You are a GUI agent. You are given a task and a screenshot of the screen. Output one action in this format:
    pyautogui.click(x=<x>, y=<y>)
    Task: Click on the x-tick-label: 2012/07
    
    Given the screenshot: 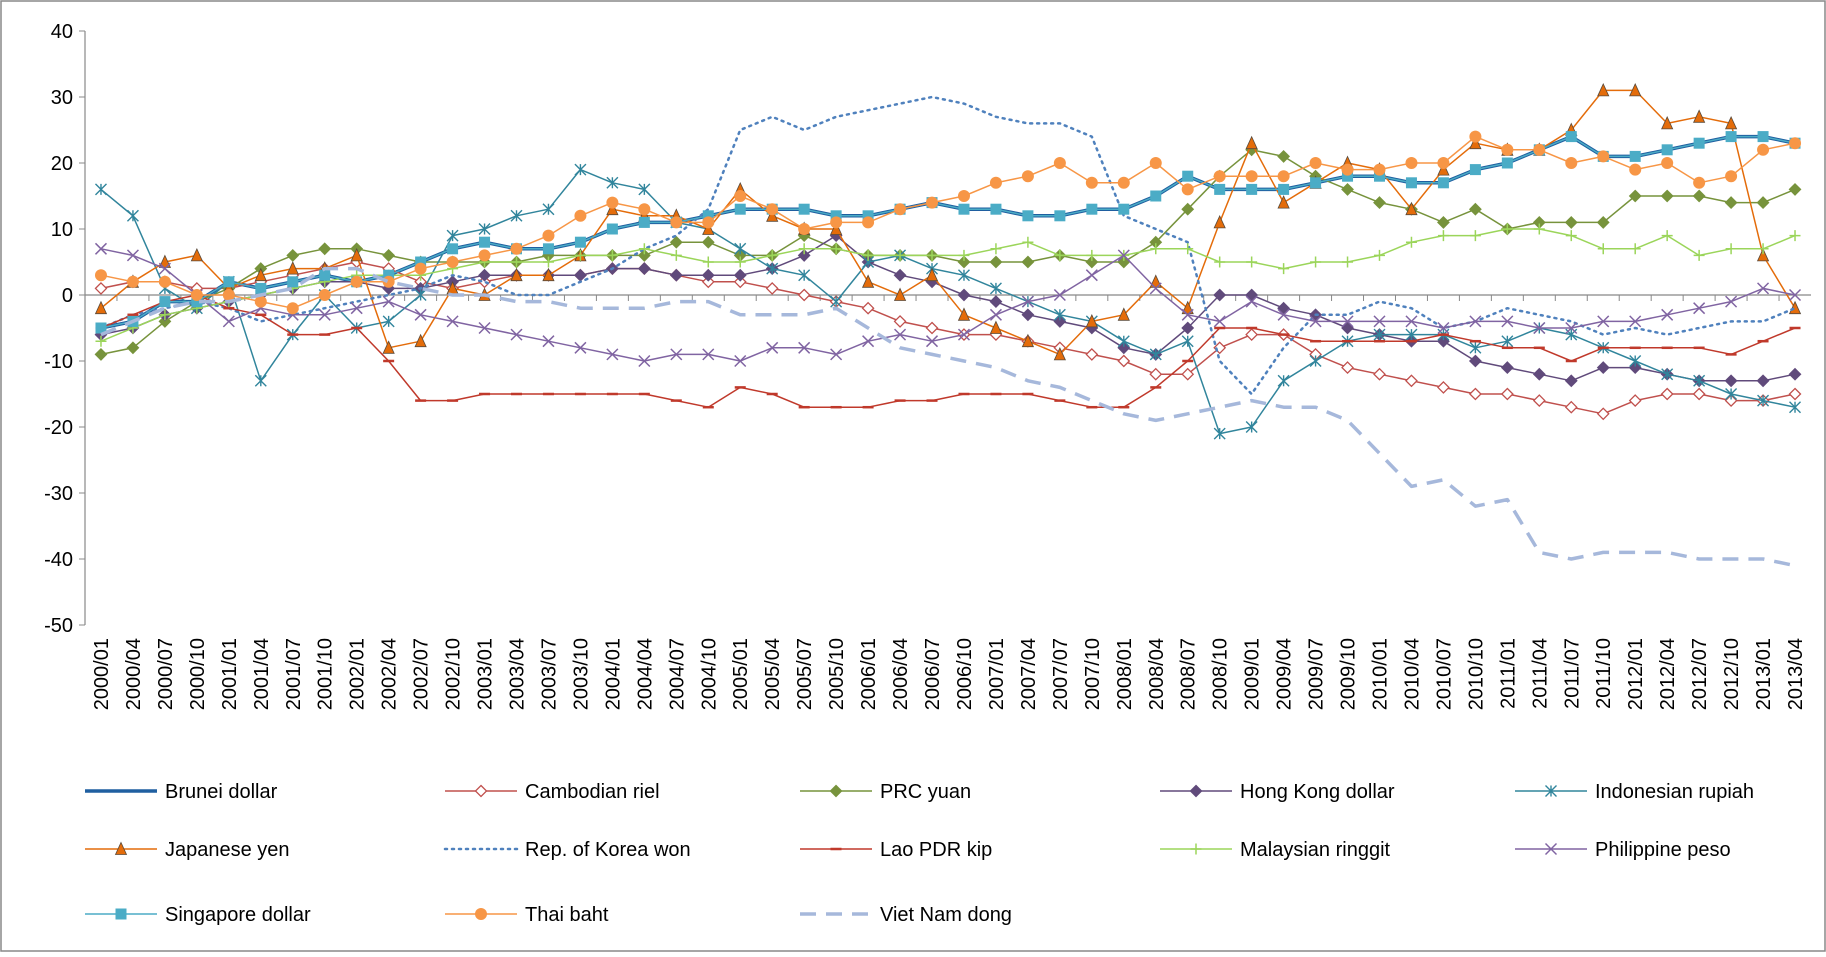 What is the action you would take?
    pyautogui.click(x=1700, y=674)
    